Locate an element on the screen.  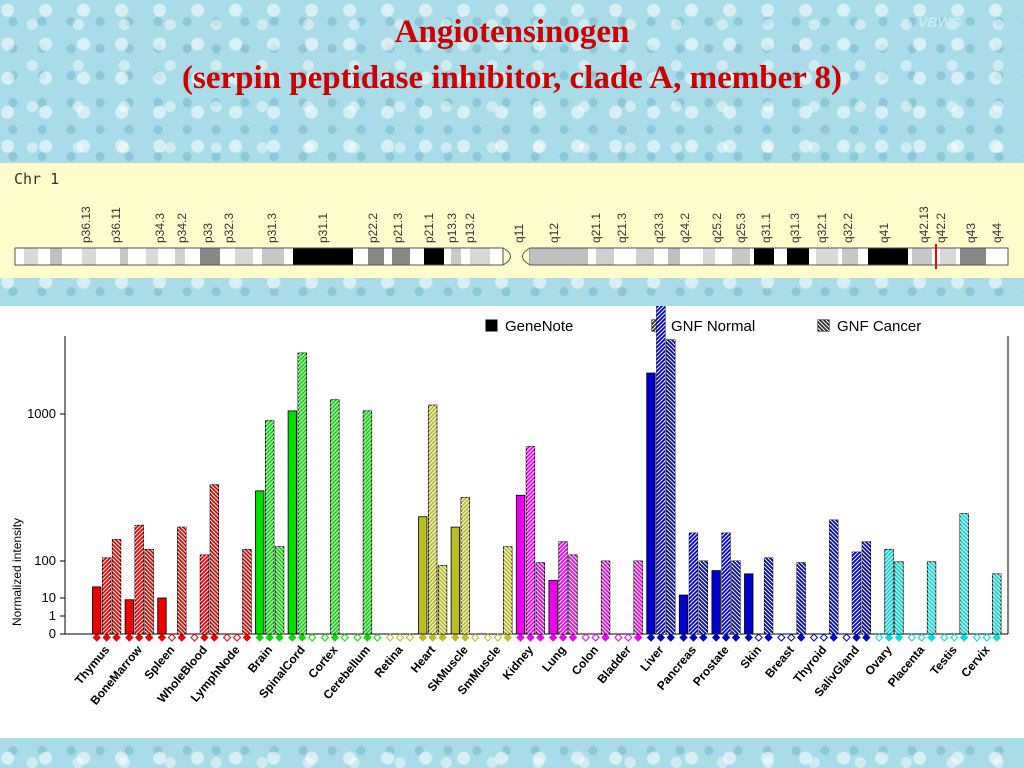
band-label: p13.2 is located at coordinates (470, 228).